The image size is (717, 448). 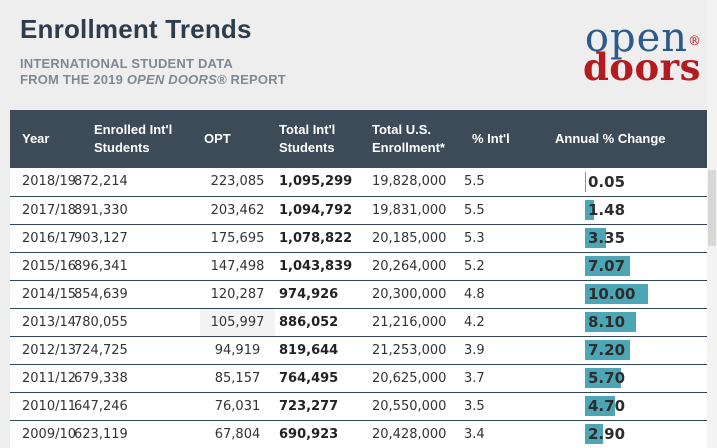 What do you see at coordinates (136, 294) in the screenshot?
I see `cell-enrolled-intl-students: 854,639` at bounding box center [136, 294].